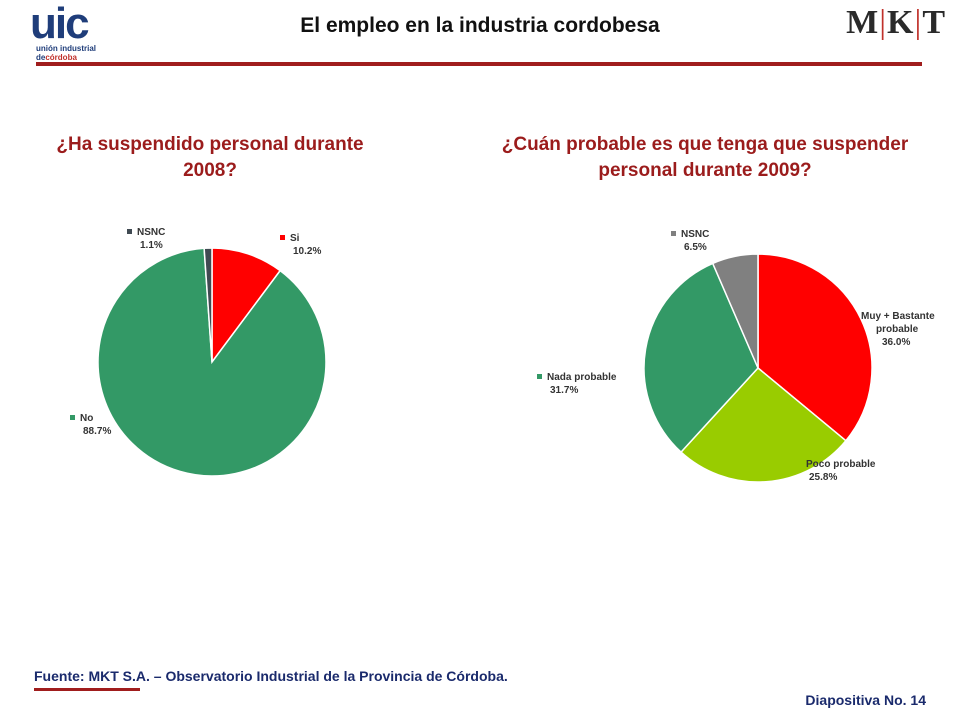 Image resolution: width=960 pixels, height=720 pixels. Describe the element at coordinates (72, 417) in the screenshot. I see `legend-marker-no` at that location.